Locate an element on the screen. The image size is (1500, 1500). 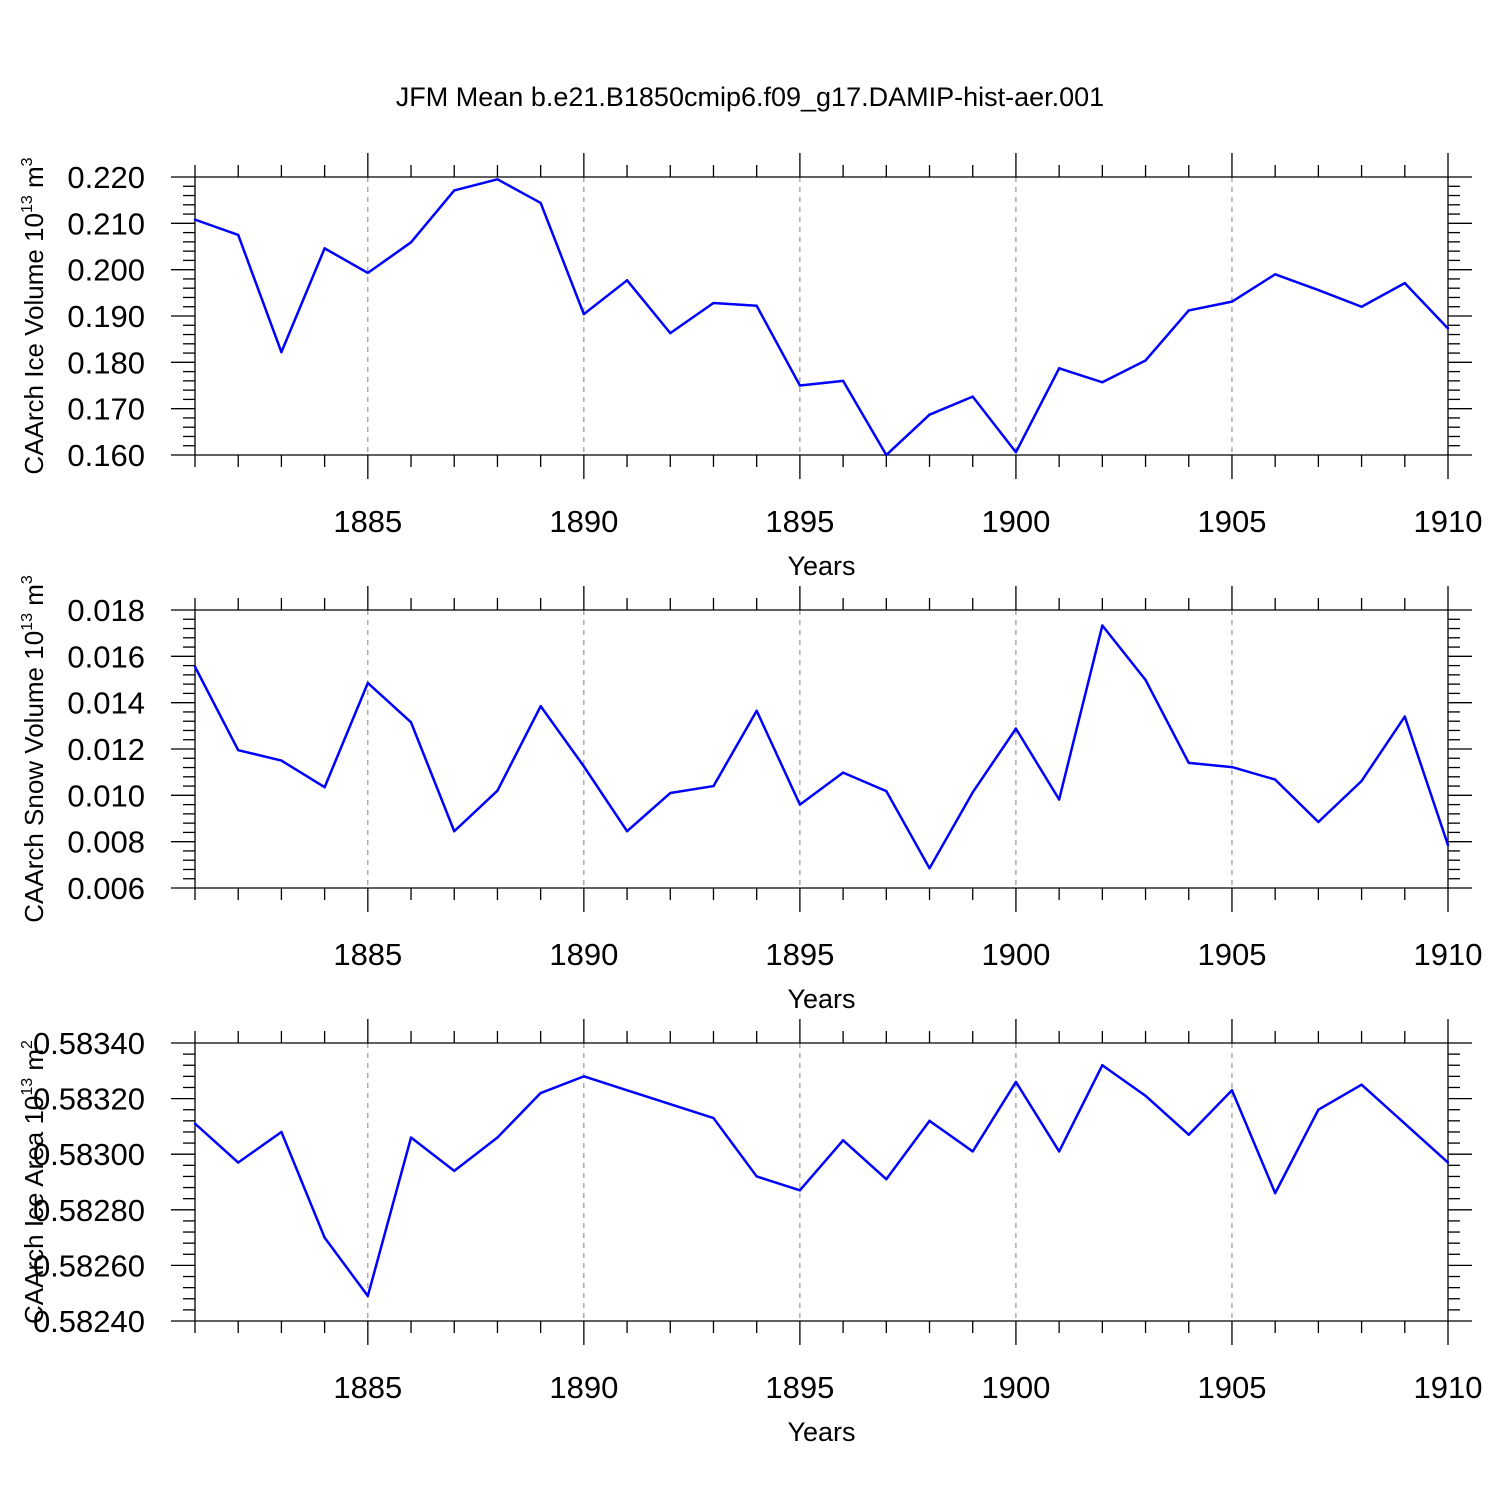
y-tick-label: 0.58340 is located at coordinates (89, 1043).